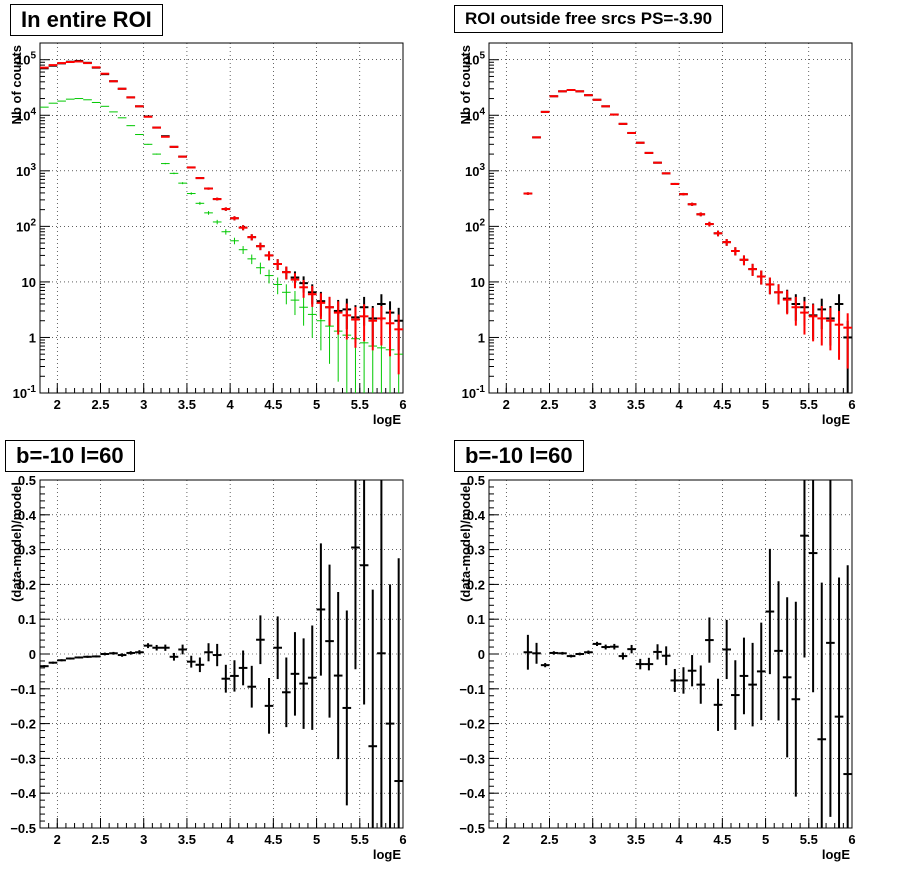  Describe the element at coordinates (402, 839) in the screenshot. I see `x-tick-label: 6` at that location.